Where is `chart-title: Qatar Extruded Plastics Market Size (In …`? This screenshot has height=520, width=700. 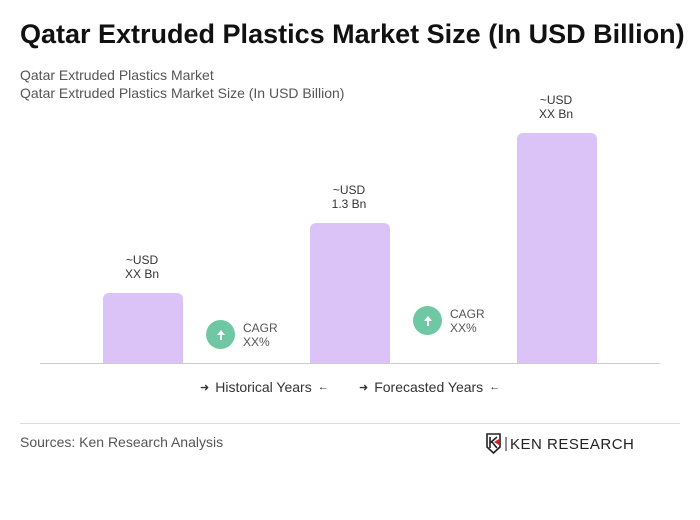 chart-title: Qatar Extruded Plastics Market Size (In … is located at coordinates (352, 34).